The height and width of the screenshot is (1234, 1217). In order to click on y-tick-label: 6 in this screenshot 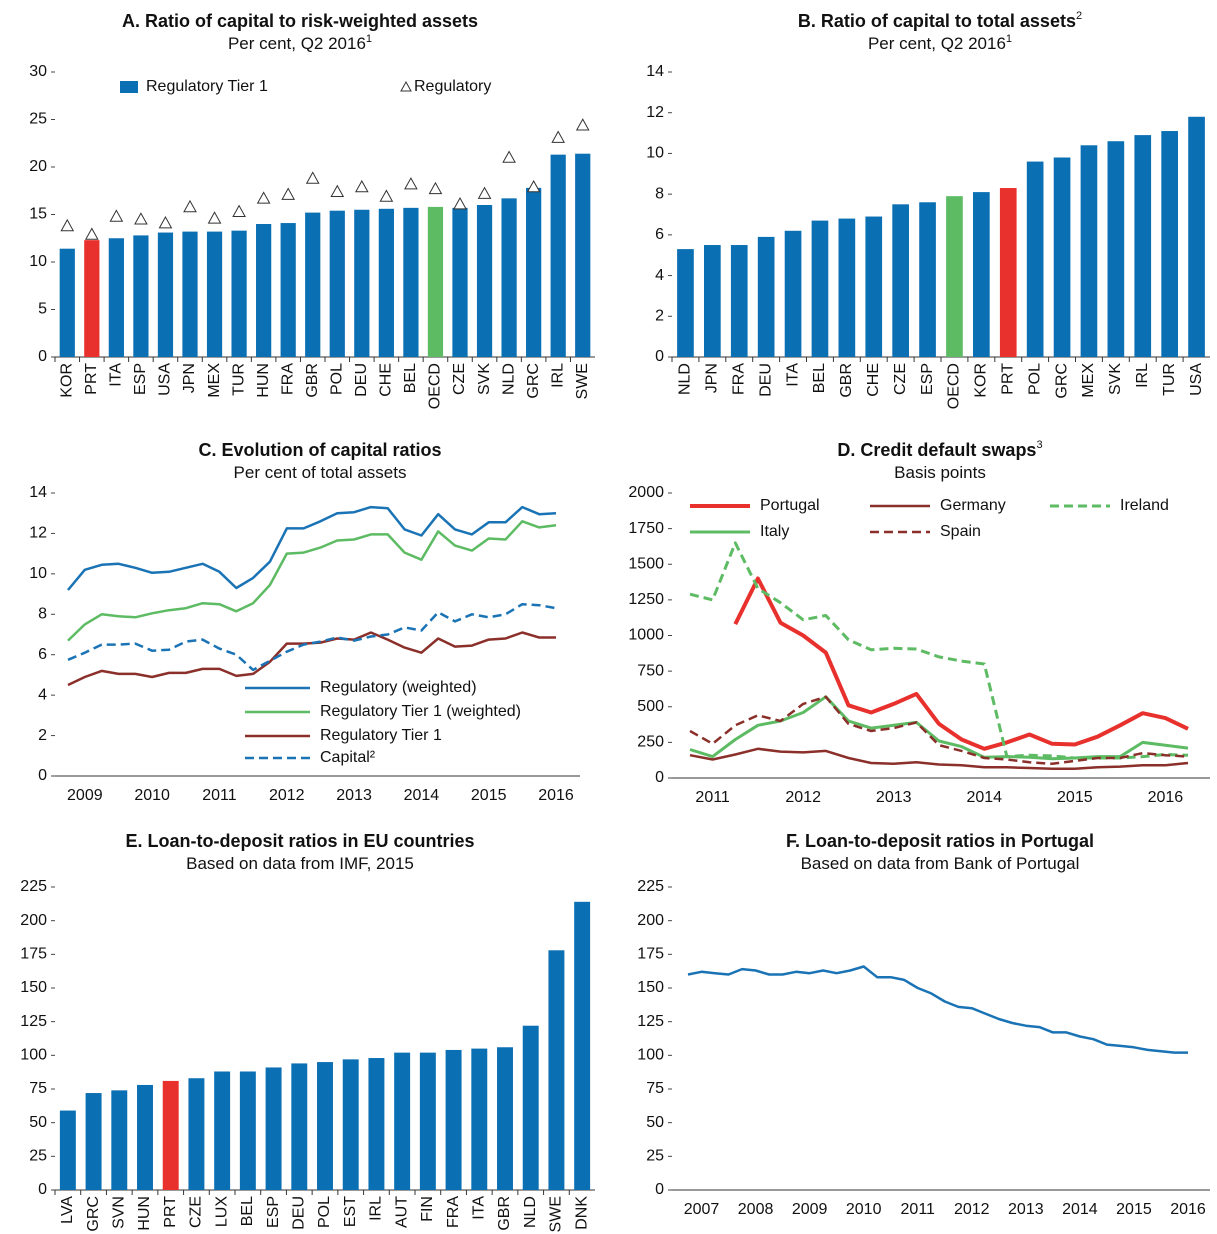, I will do `click(659, 234)`.